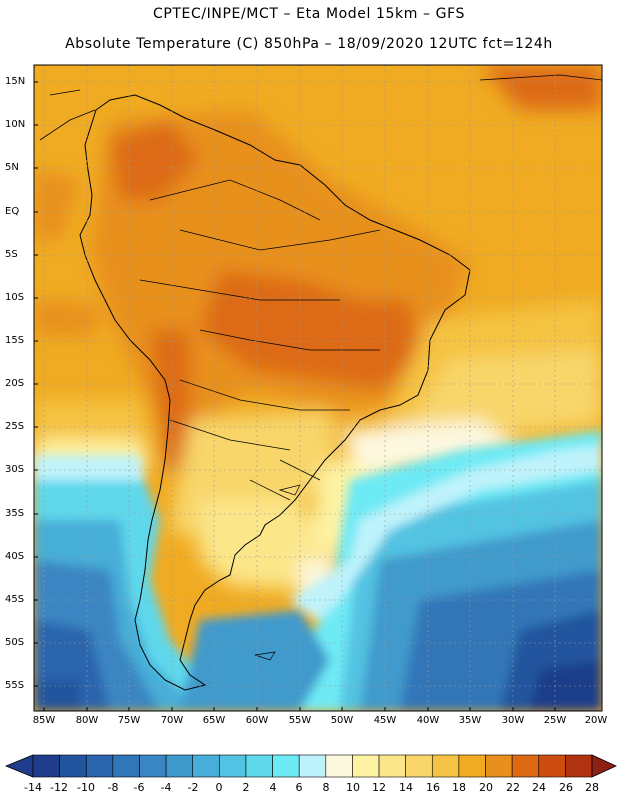 This screenshot has width=618, height=800. What do you see at coordinates (172, 720) in the screenshot?
I see `lon-label: 70W` at bounding box center [172, 720].